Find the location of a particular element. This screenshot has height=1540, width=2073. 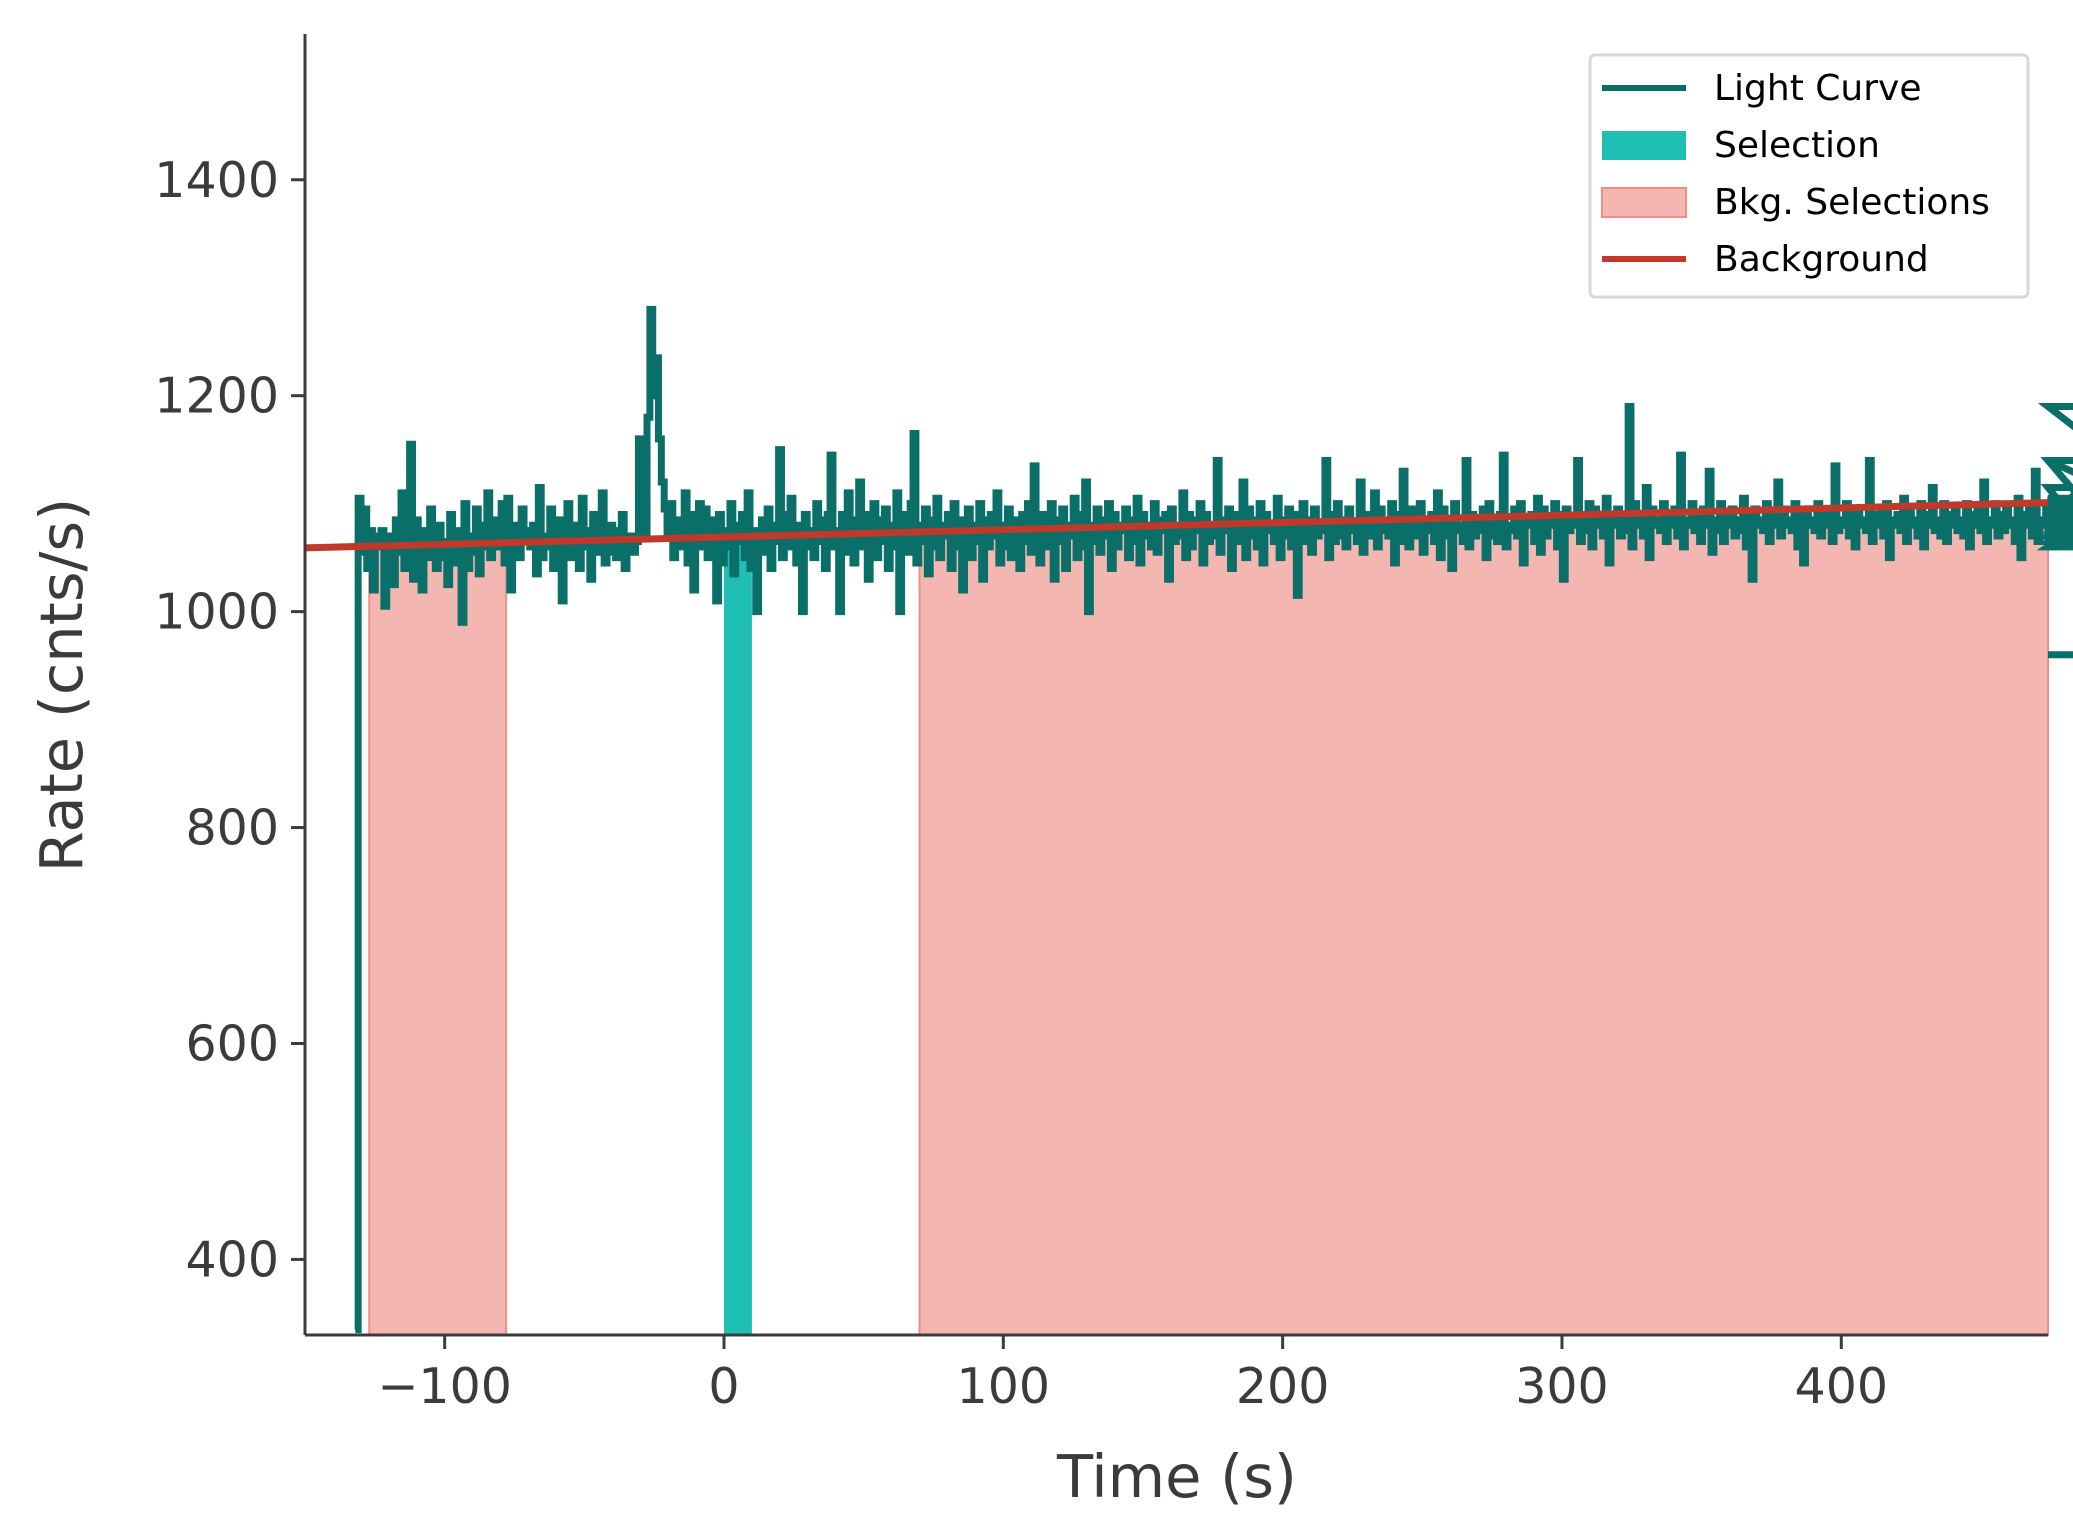

x-tick-label: −100 is located at coordinates (444, 1386).